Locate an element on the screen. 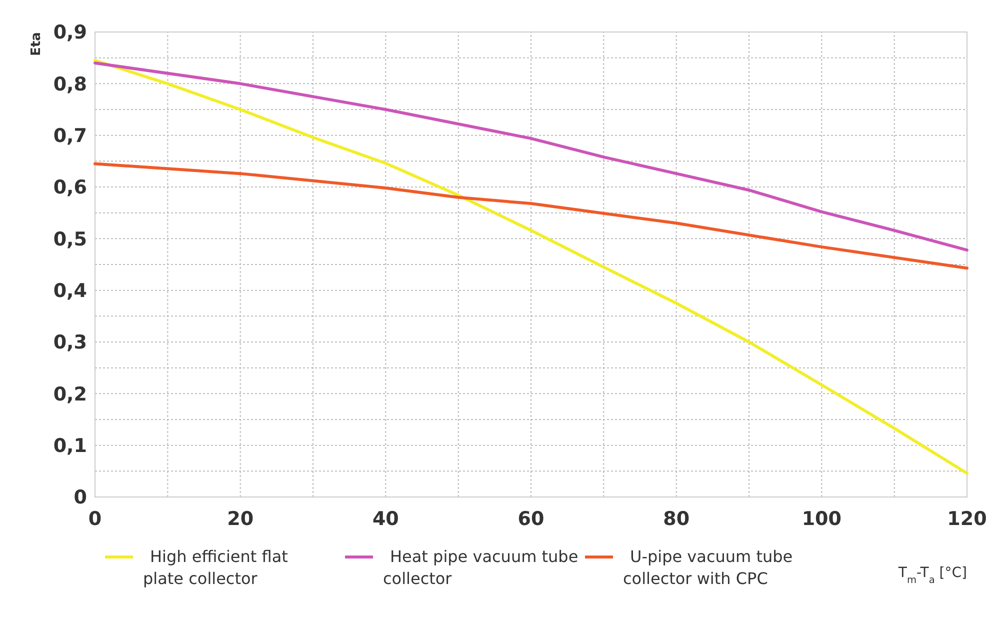 This screenshot has width=989, height=630. x-tick-label: 100 is located at coordinates (822, 519).